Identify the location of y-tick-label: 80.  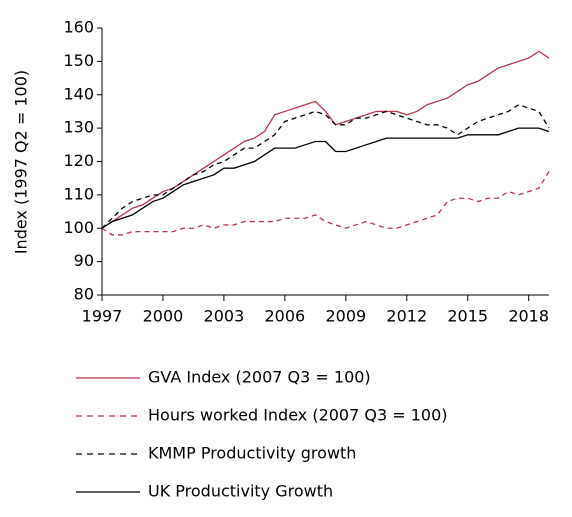
(84, 294).